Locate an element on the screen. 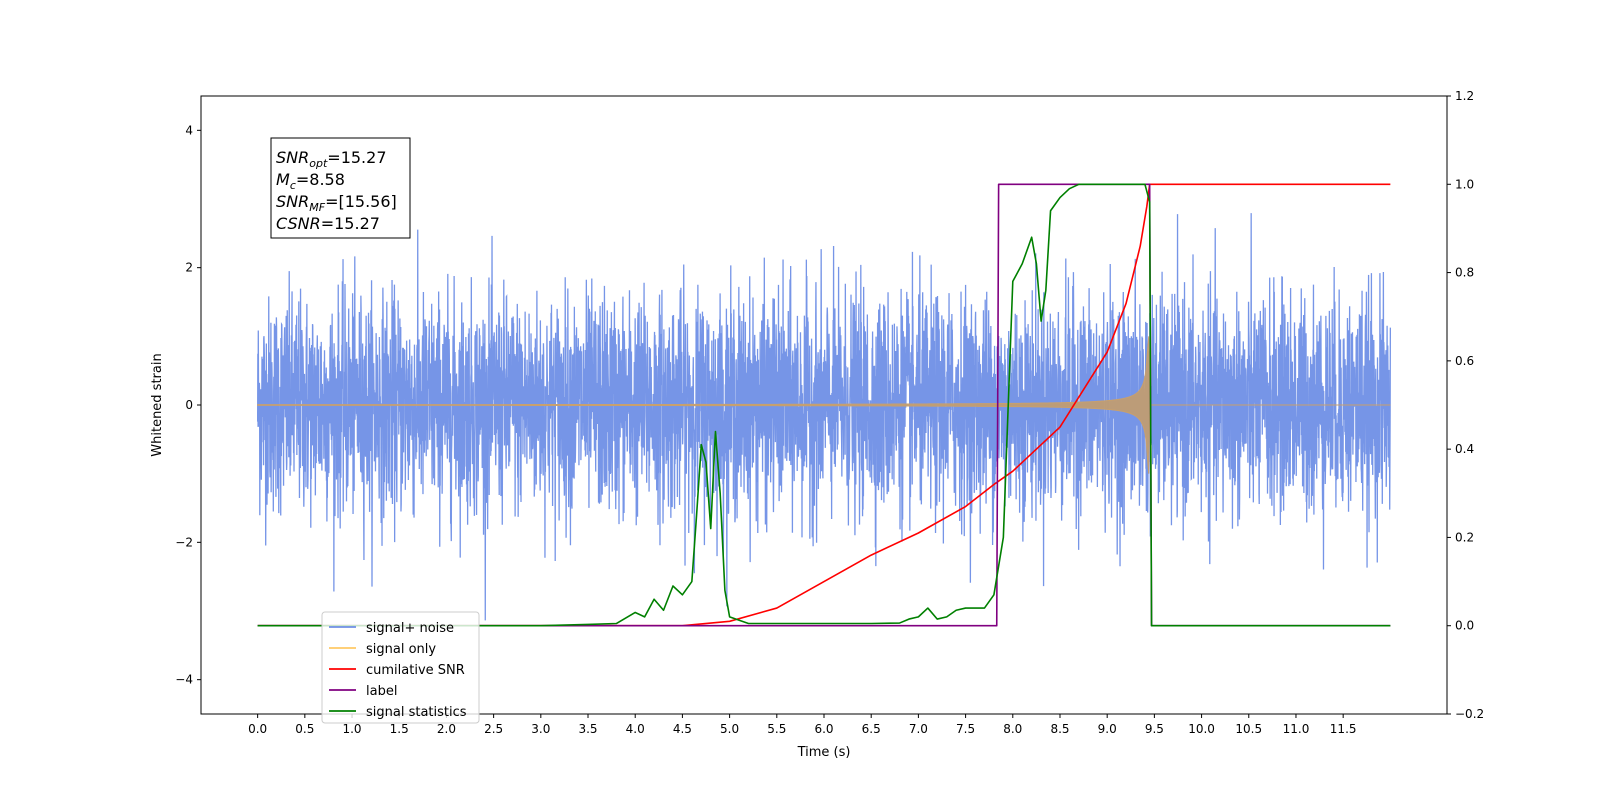  x-tick-label: 5.5 is located at coordinates (776, 729).